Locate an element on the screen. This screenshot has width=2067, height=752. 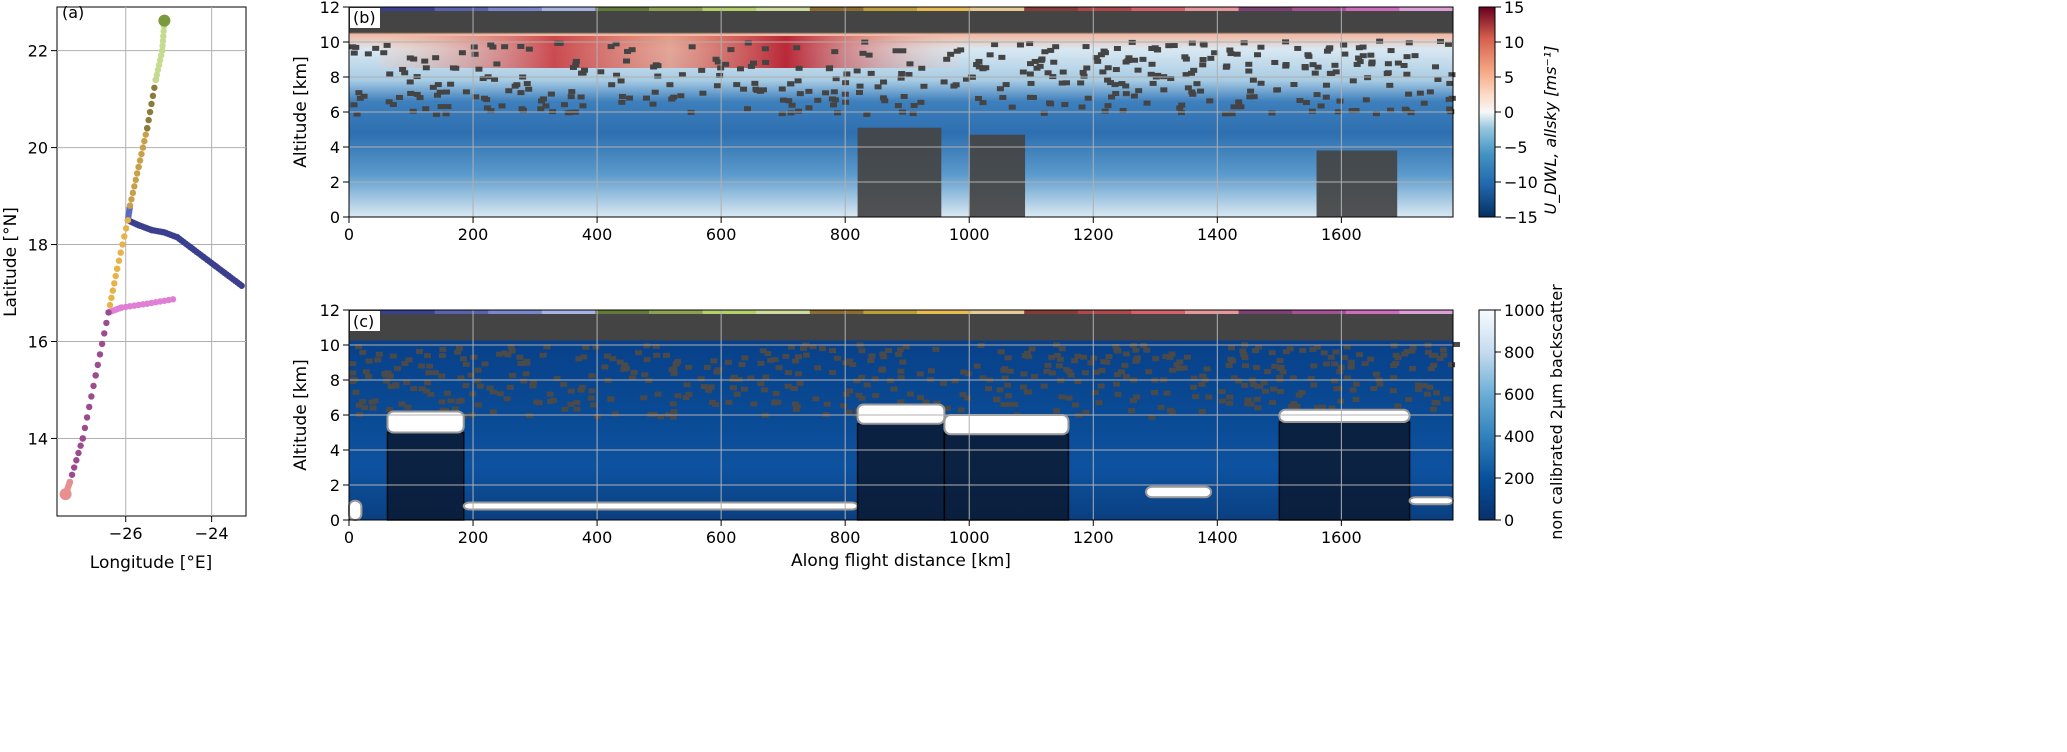
xtick-label: 1400 is located at coordinates (1217, 537).